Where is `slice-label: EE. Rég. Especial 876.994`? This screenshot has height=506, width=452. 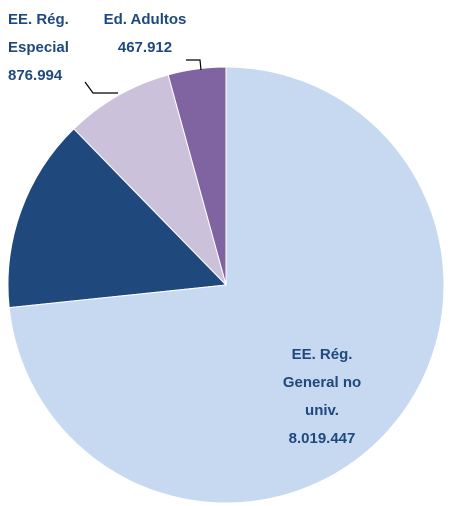 slice-label: EE. Rég. Especial 876.994 is located at coordinates (47, 48).